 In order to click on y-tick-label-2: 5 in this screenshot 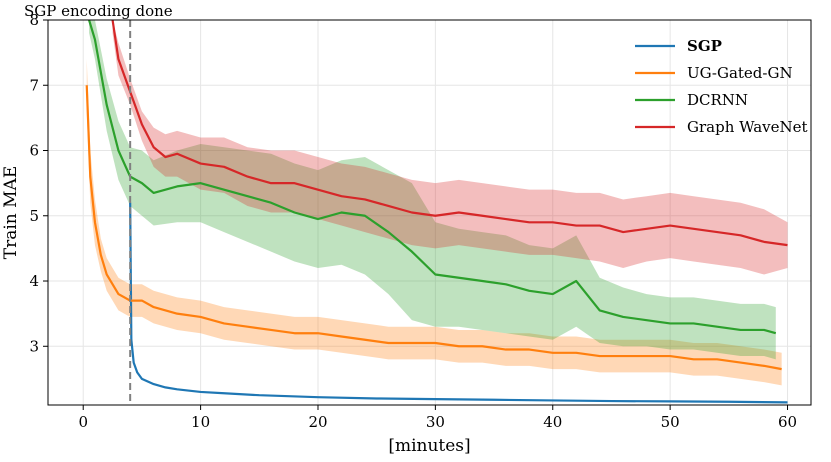, I will do `click(34, 216)`.